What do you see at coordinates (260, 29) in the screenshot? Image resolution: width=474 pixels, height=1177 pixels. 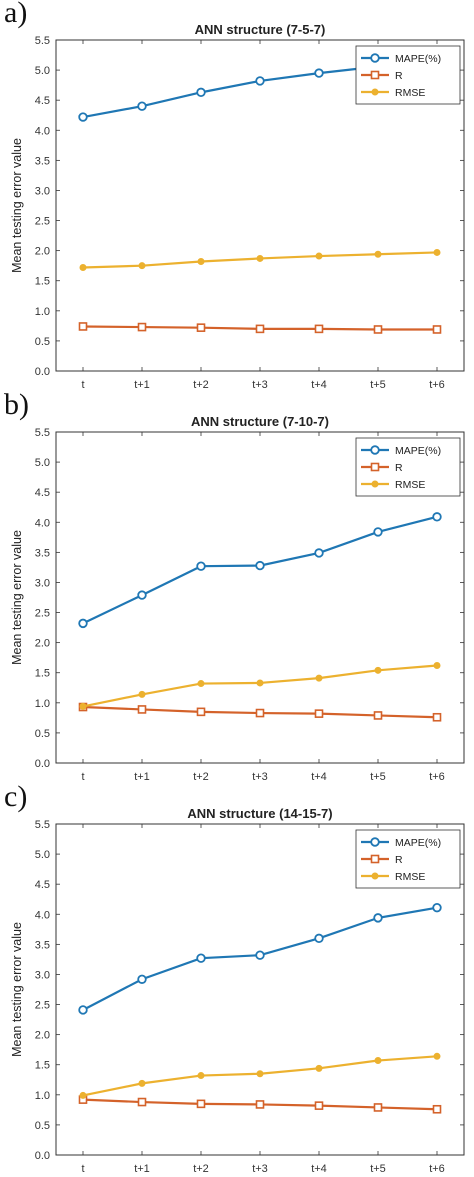 I see `chart-title: ANN structure (7-5-7)` at bounding box center [260, 29].